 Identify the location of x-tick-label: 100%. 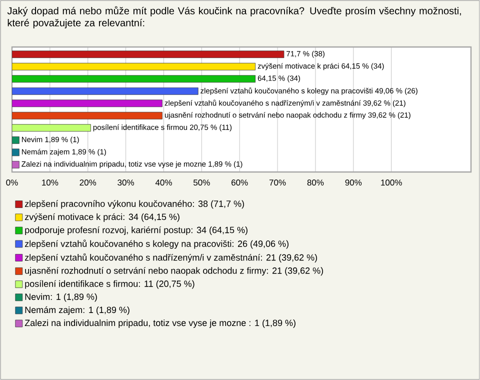
(391, 183).